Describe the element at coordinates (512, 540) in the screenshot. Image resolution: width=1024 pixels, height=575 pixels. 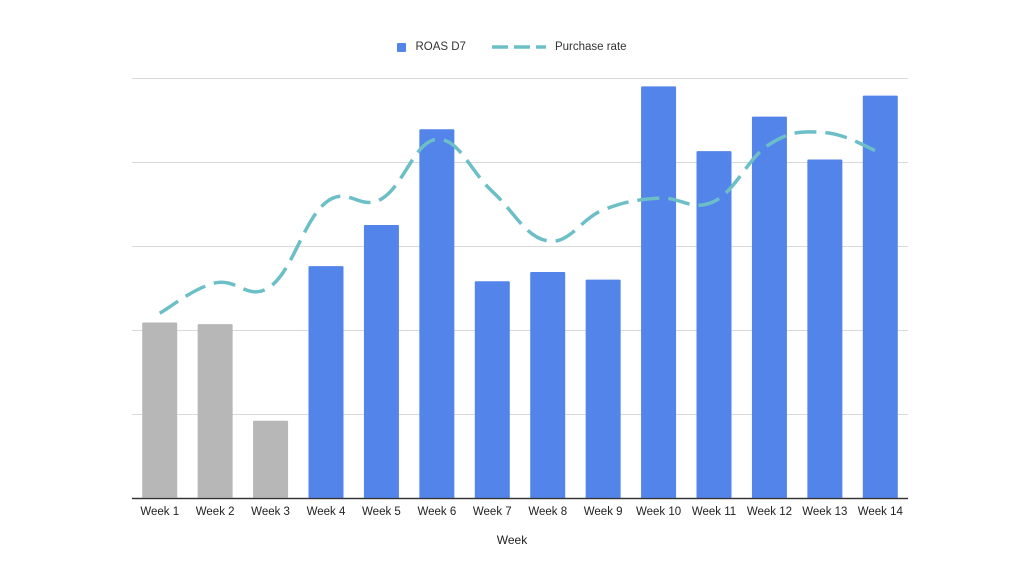
I see `x-axis-title: Week` at that location.